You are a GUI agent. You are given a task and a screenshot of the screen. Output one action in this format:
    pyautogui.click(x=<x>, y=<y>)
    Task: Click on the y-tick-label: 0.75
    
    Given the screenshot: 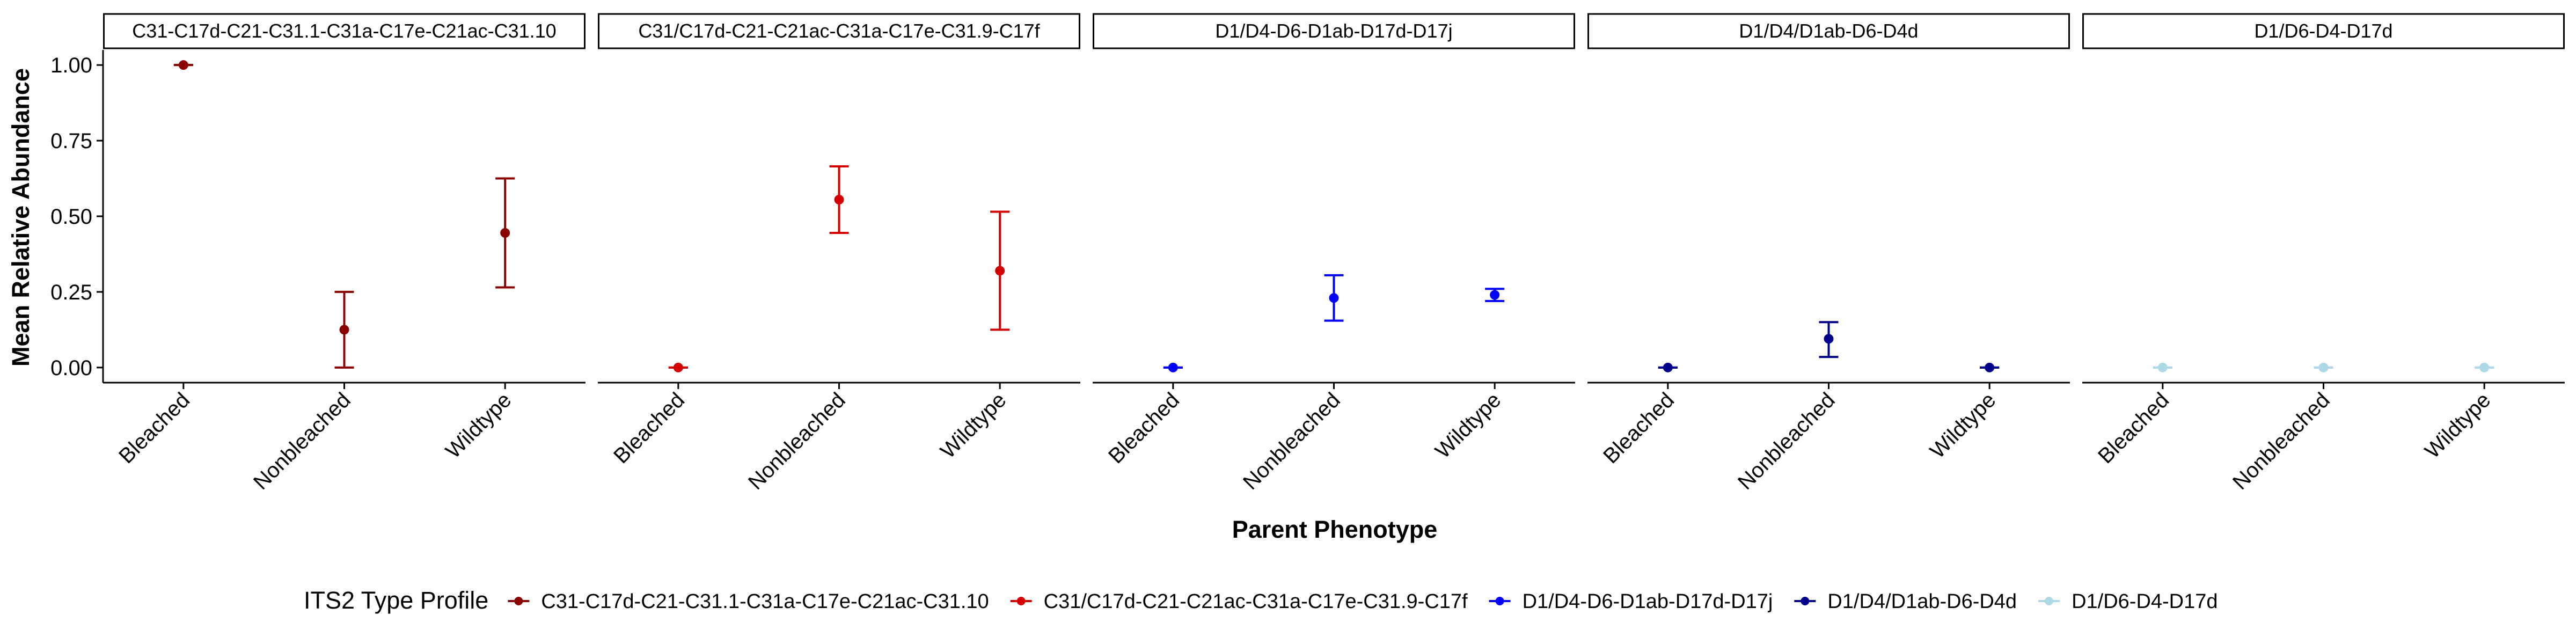 What is the action you would take?
    pyautogui.click(x=71, y=141)
    